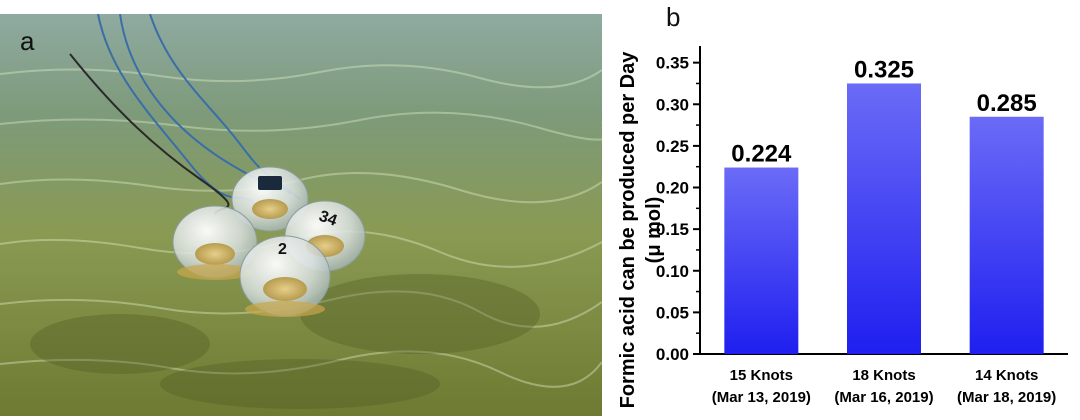 The image size is (1080, 420). What do you see at coordinates (1006, 375) in the screenshot?
I see `x-category-label: 14 Knots` at bounding box center [1006, 375].